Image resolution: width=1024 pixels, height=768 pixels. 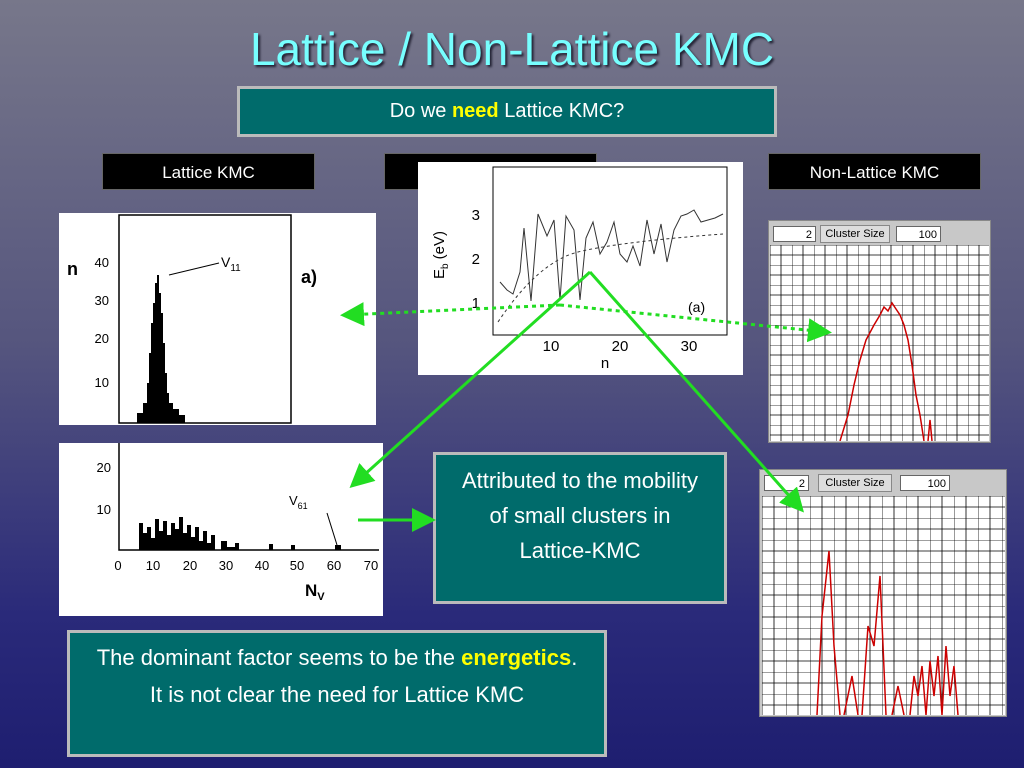 I want to click on question-text: Do we, so click(x=418, y=111).